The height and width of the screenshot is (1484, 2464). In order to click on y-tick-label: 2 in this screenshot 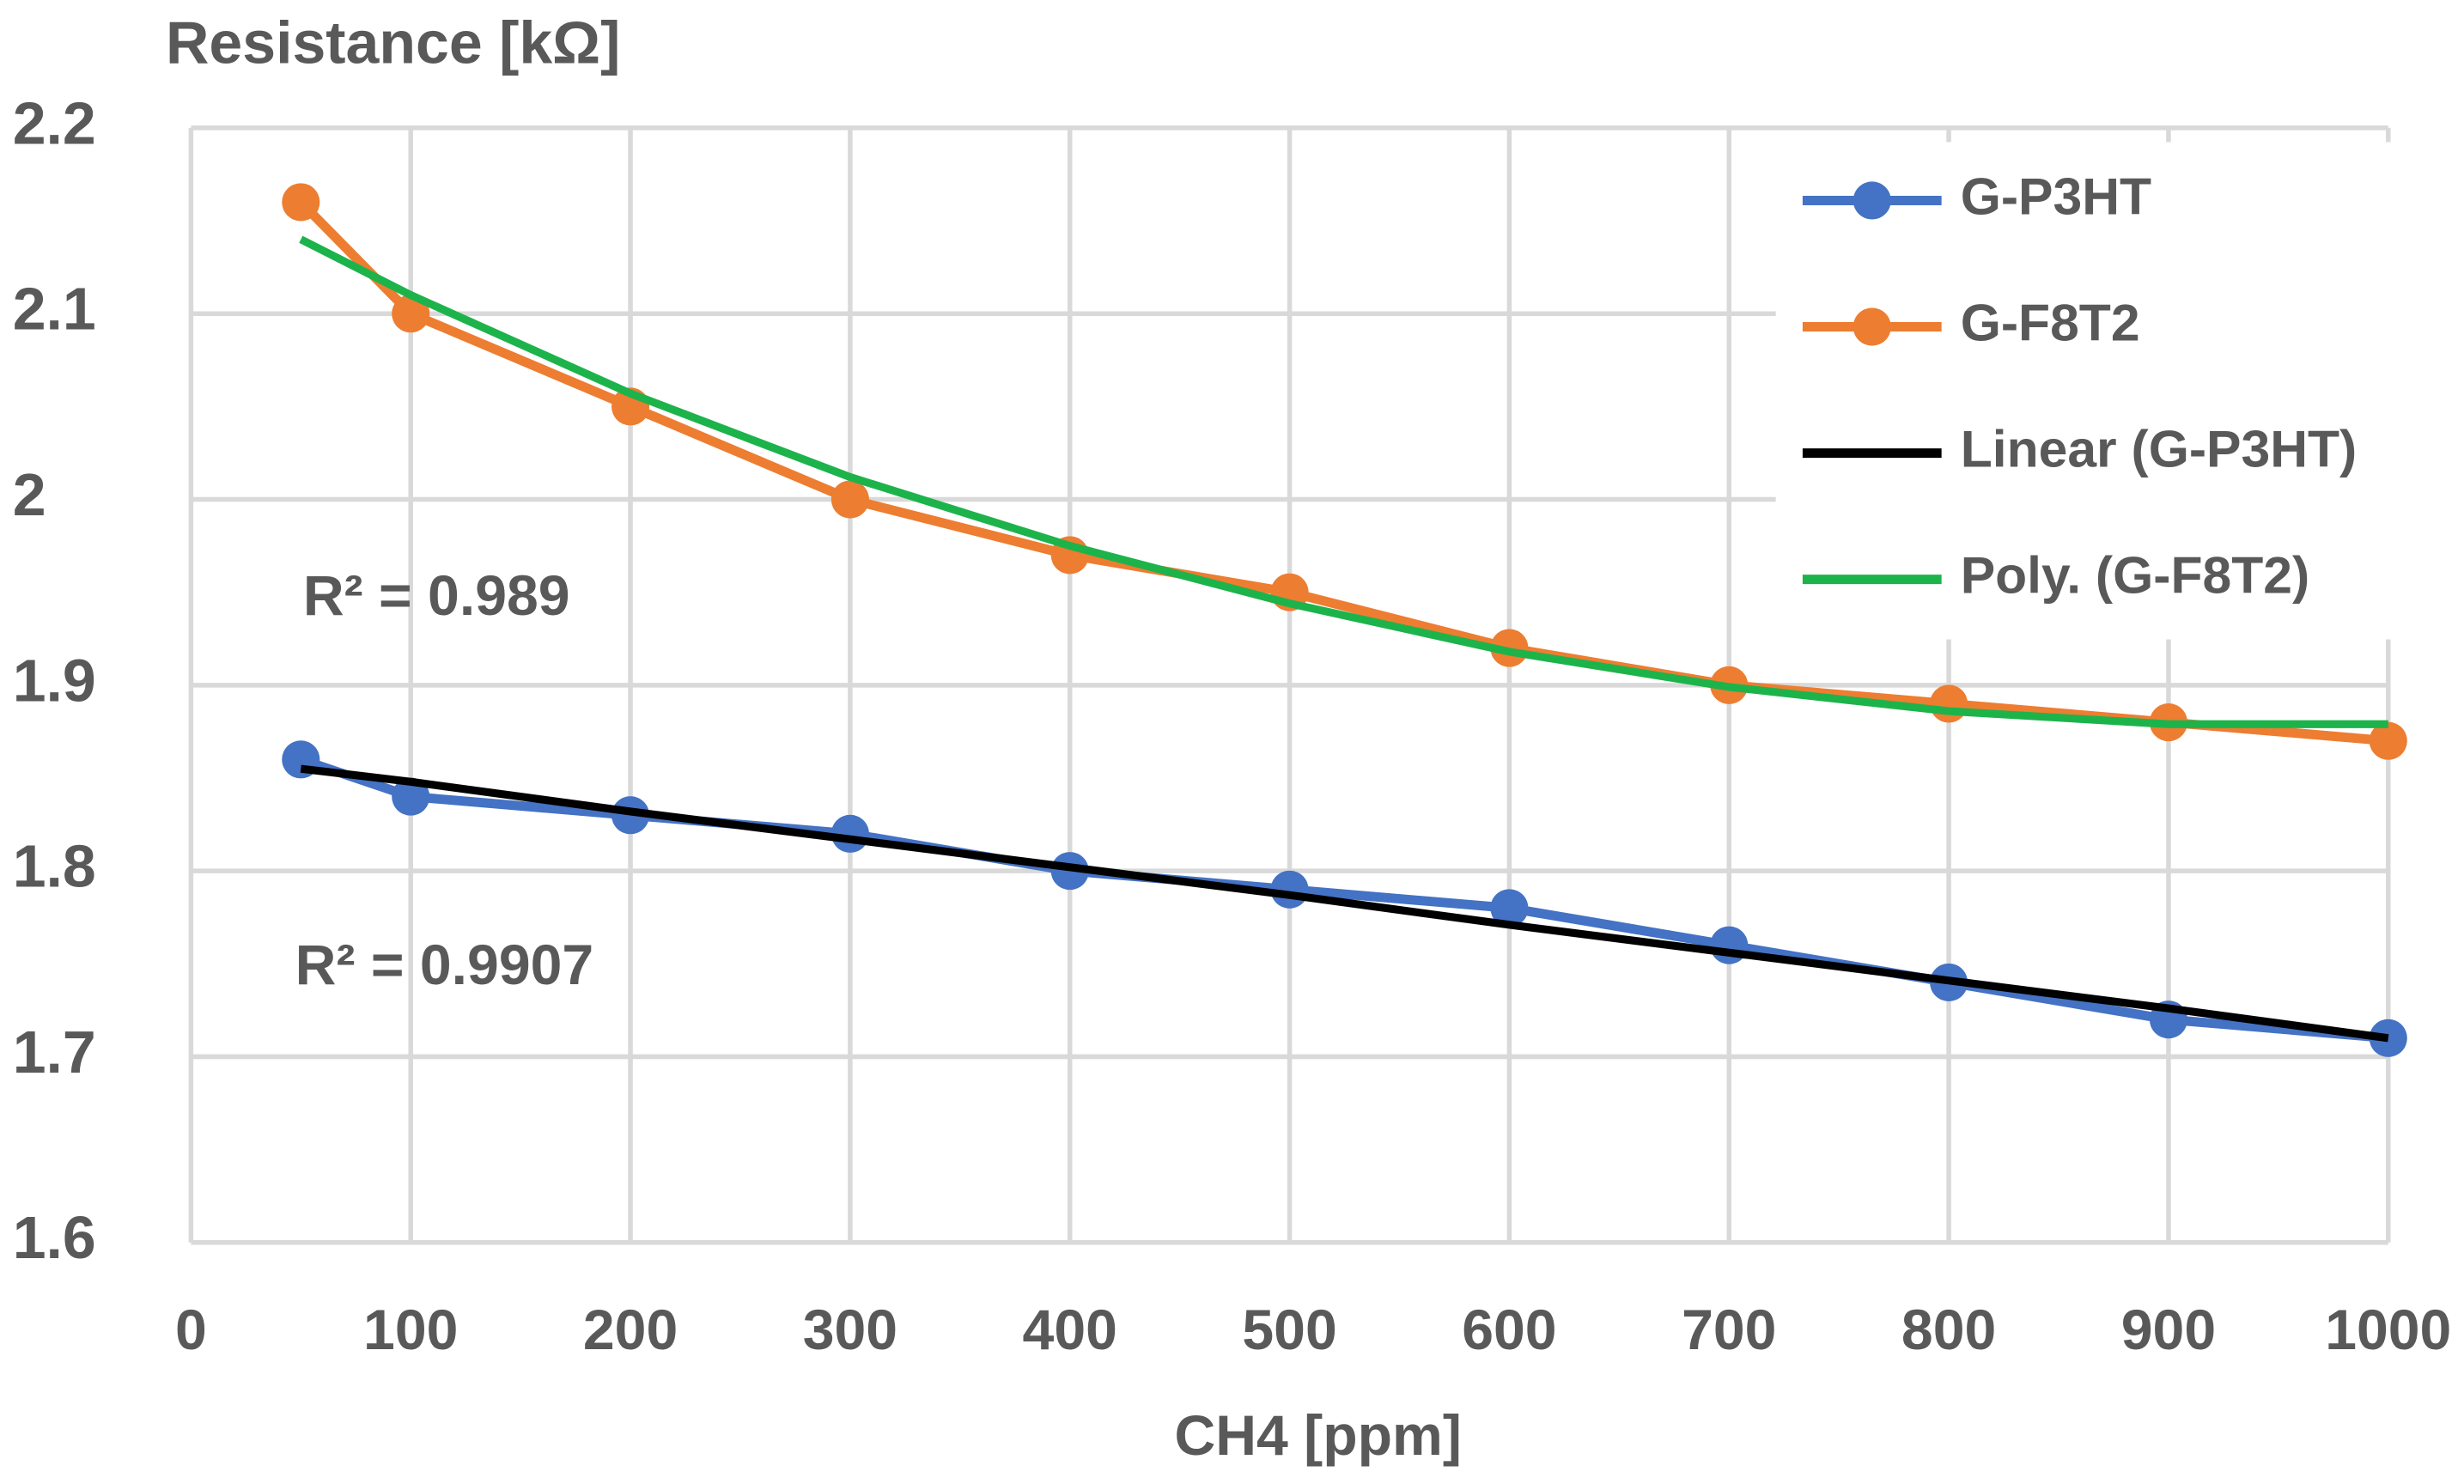, I will do `click(29, 494)`.